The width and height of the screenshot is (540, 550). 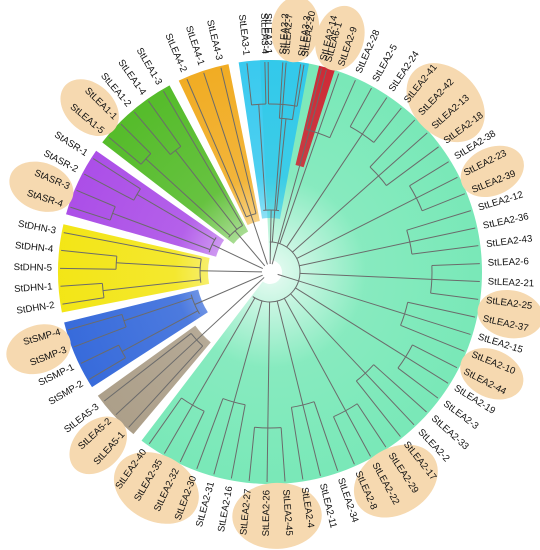 What do you see at coordinates (33, 268) in the screenshot?
I see `leaf-label-stdhn-5: StDHN-5` at bounding box center [33, 268].